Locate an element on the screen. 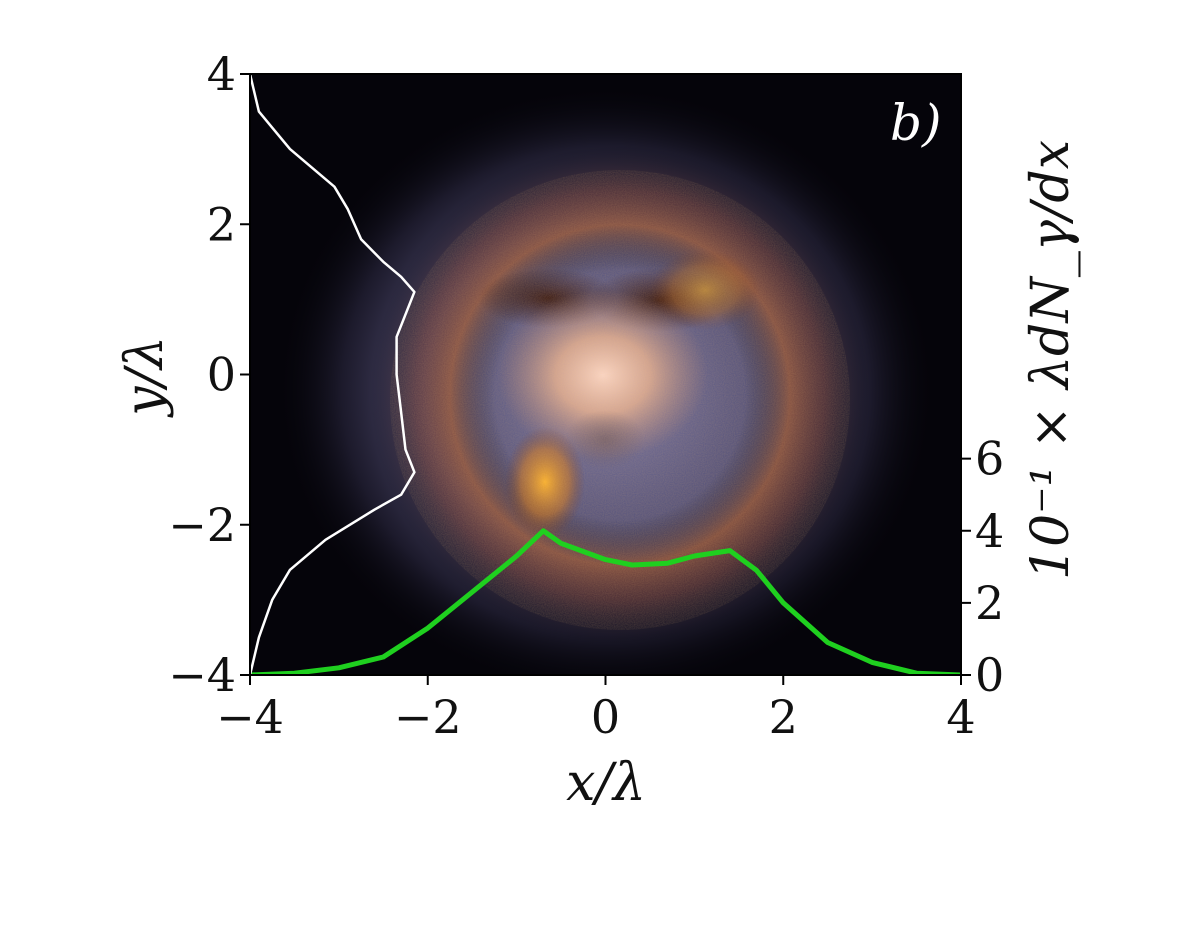  x-axis-ticks: −4 −2 0 2 4 is located at coordinates (596, 709).